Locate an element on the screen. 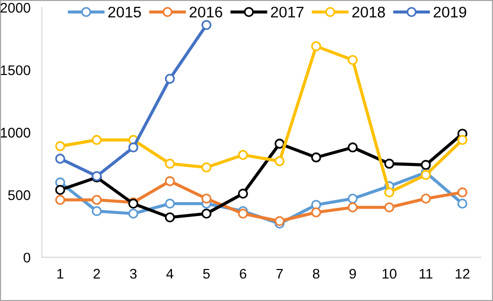 The height and width of the screenshot is (301, 493). x-tick-label: 3 is located at coordinates (133, 273).